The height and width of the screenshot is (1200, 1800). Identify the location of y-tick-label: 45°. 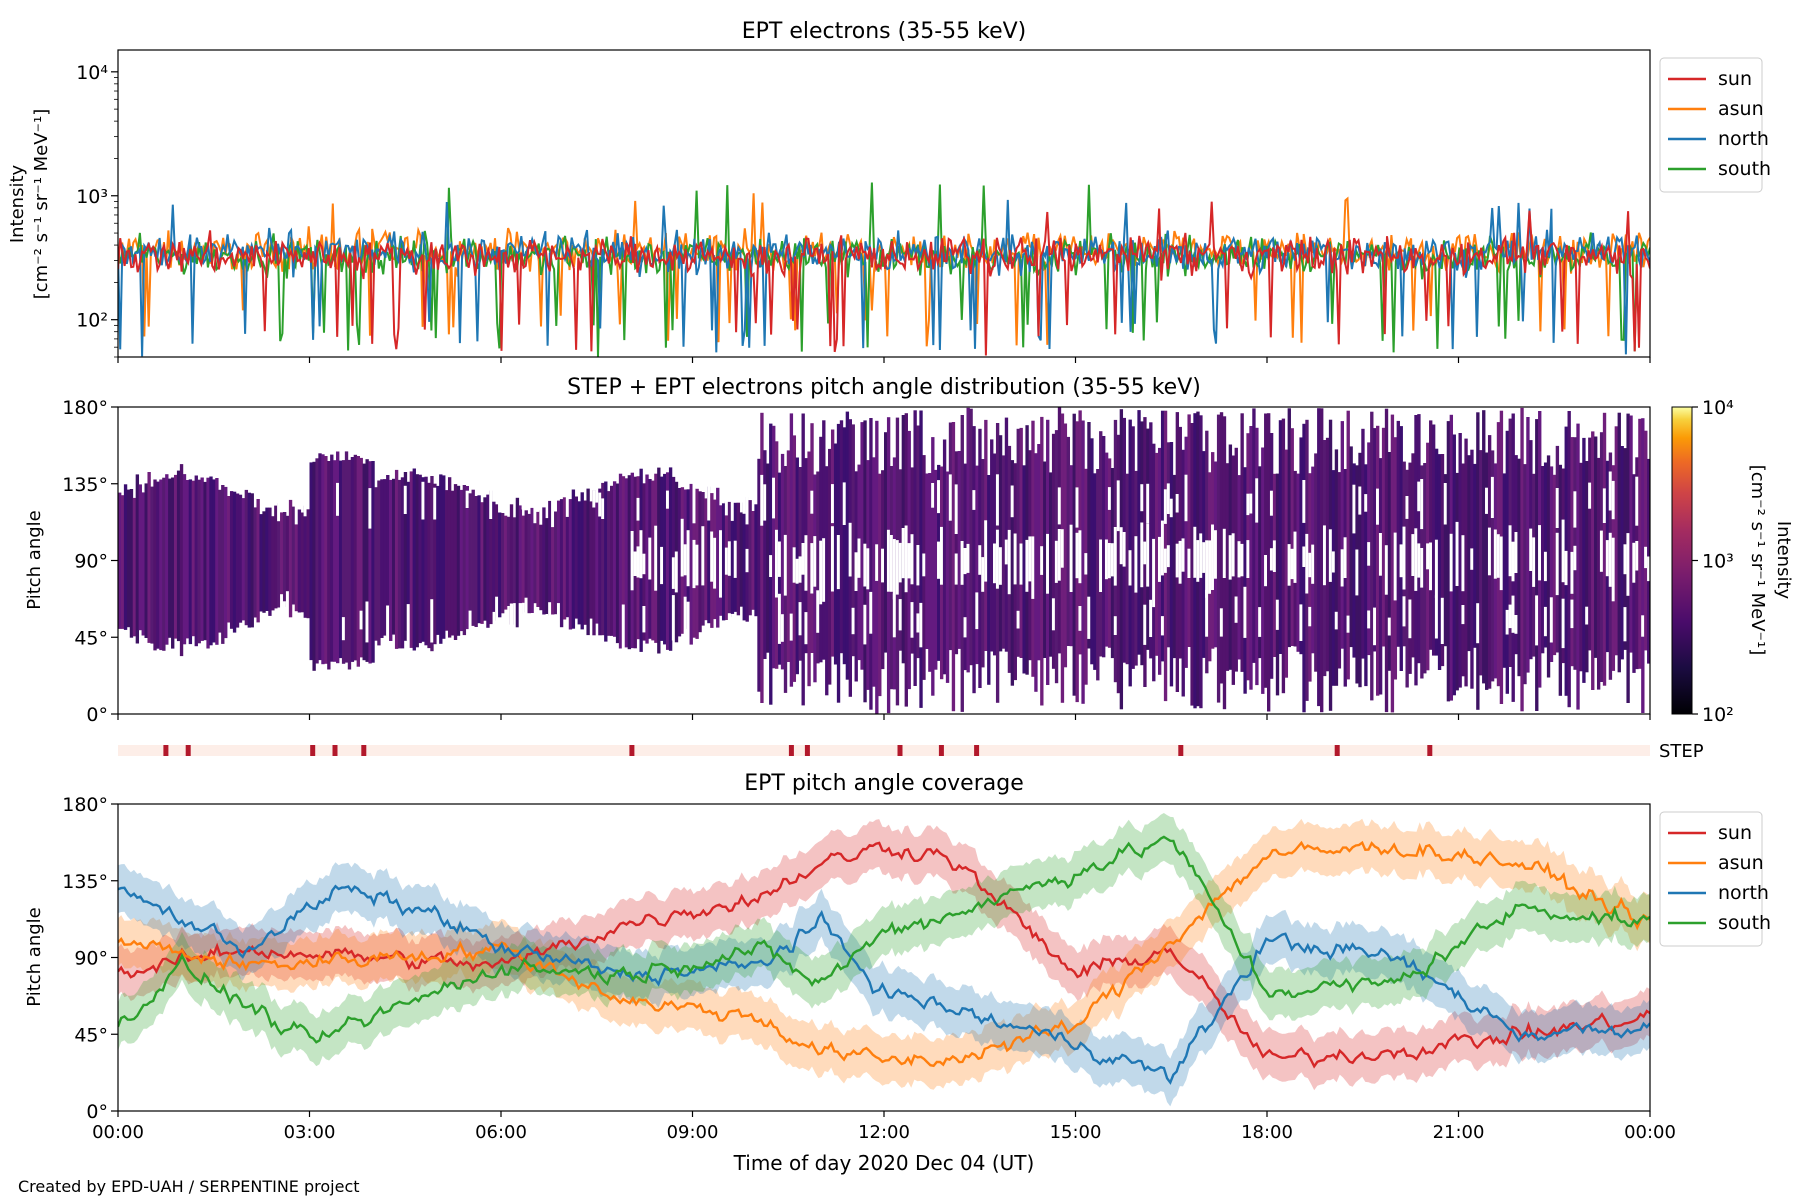
(91, 1035).